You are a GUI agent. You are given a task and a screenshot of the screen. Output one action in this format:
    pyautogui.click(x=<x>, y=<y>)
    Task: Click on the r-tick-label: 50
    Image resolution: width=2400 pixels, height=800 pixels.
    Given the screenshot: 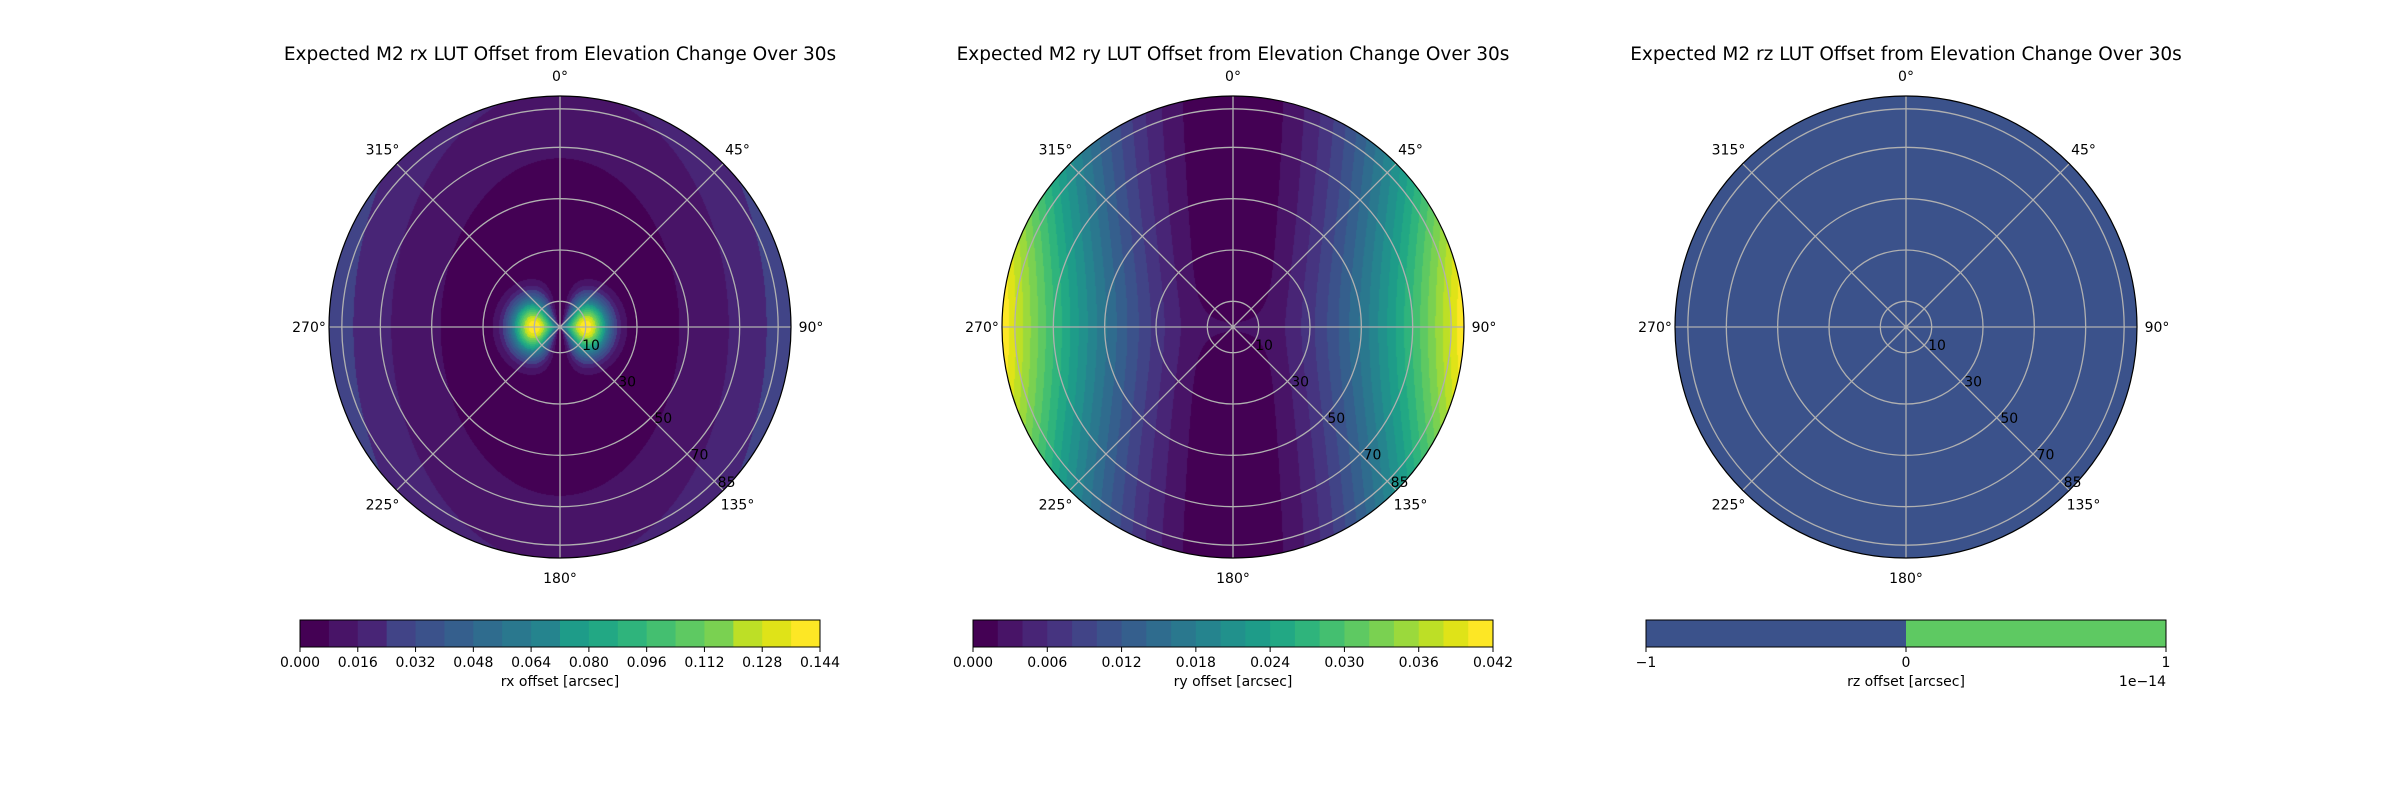 What is the action you would take?
    pyautogui.click(x=663, y=419)
    